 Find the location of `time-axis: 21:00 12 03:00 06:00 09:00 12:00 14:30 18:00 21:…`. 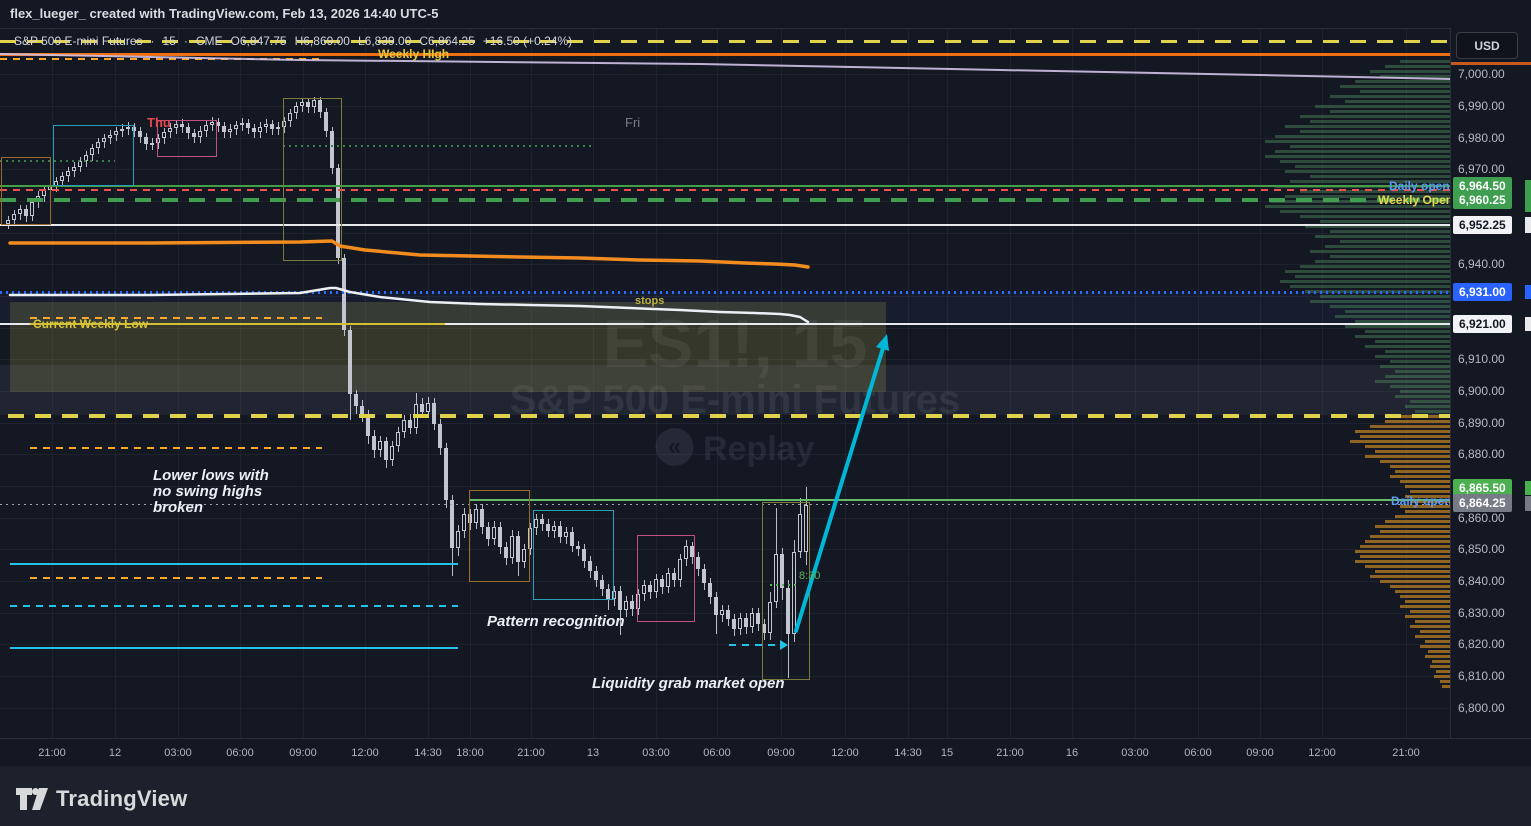

time-axis: 21:00 12 03:00 06:00 09:00 12:00 14:30 18:00 21:… is located at coordinates (765, 752).